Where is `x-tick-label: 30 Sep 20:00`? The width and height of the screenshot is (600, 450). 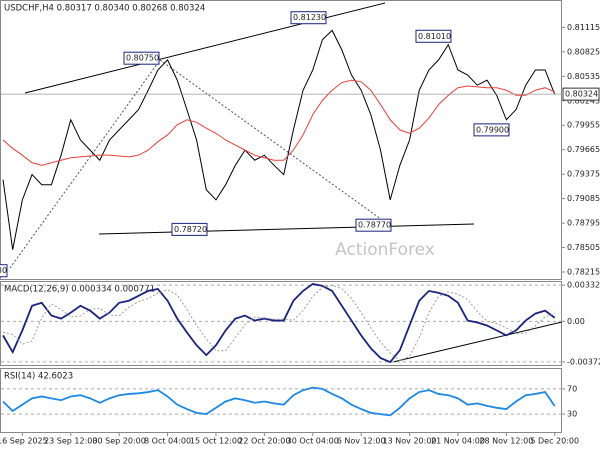 x-tick-label: 30 Sep 20:00 is located at coordinates (118, 441).